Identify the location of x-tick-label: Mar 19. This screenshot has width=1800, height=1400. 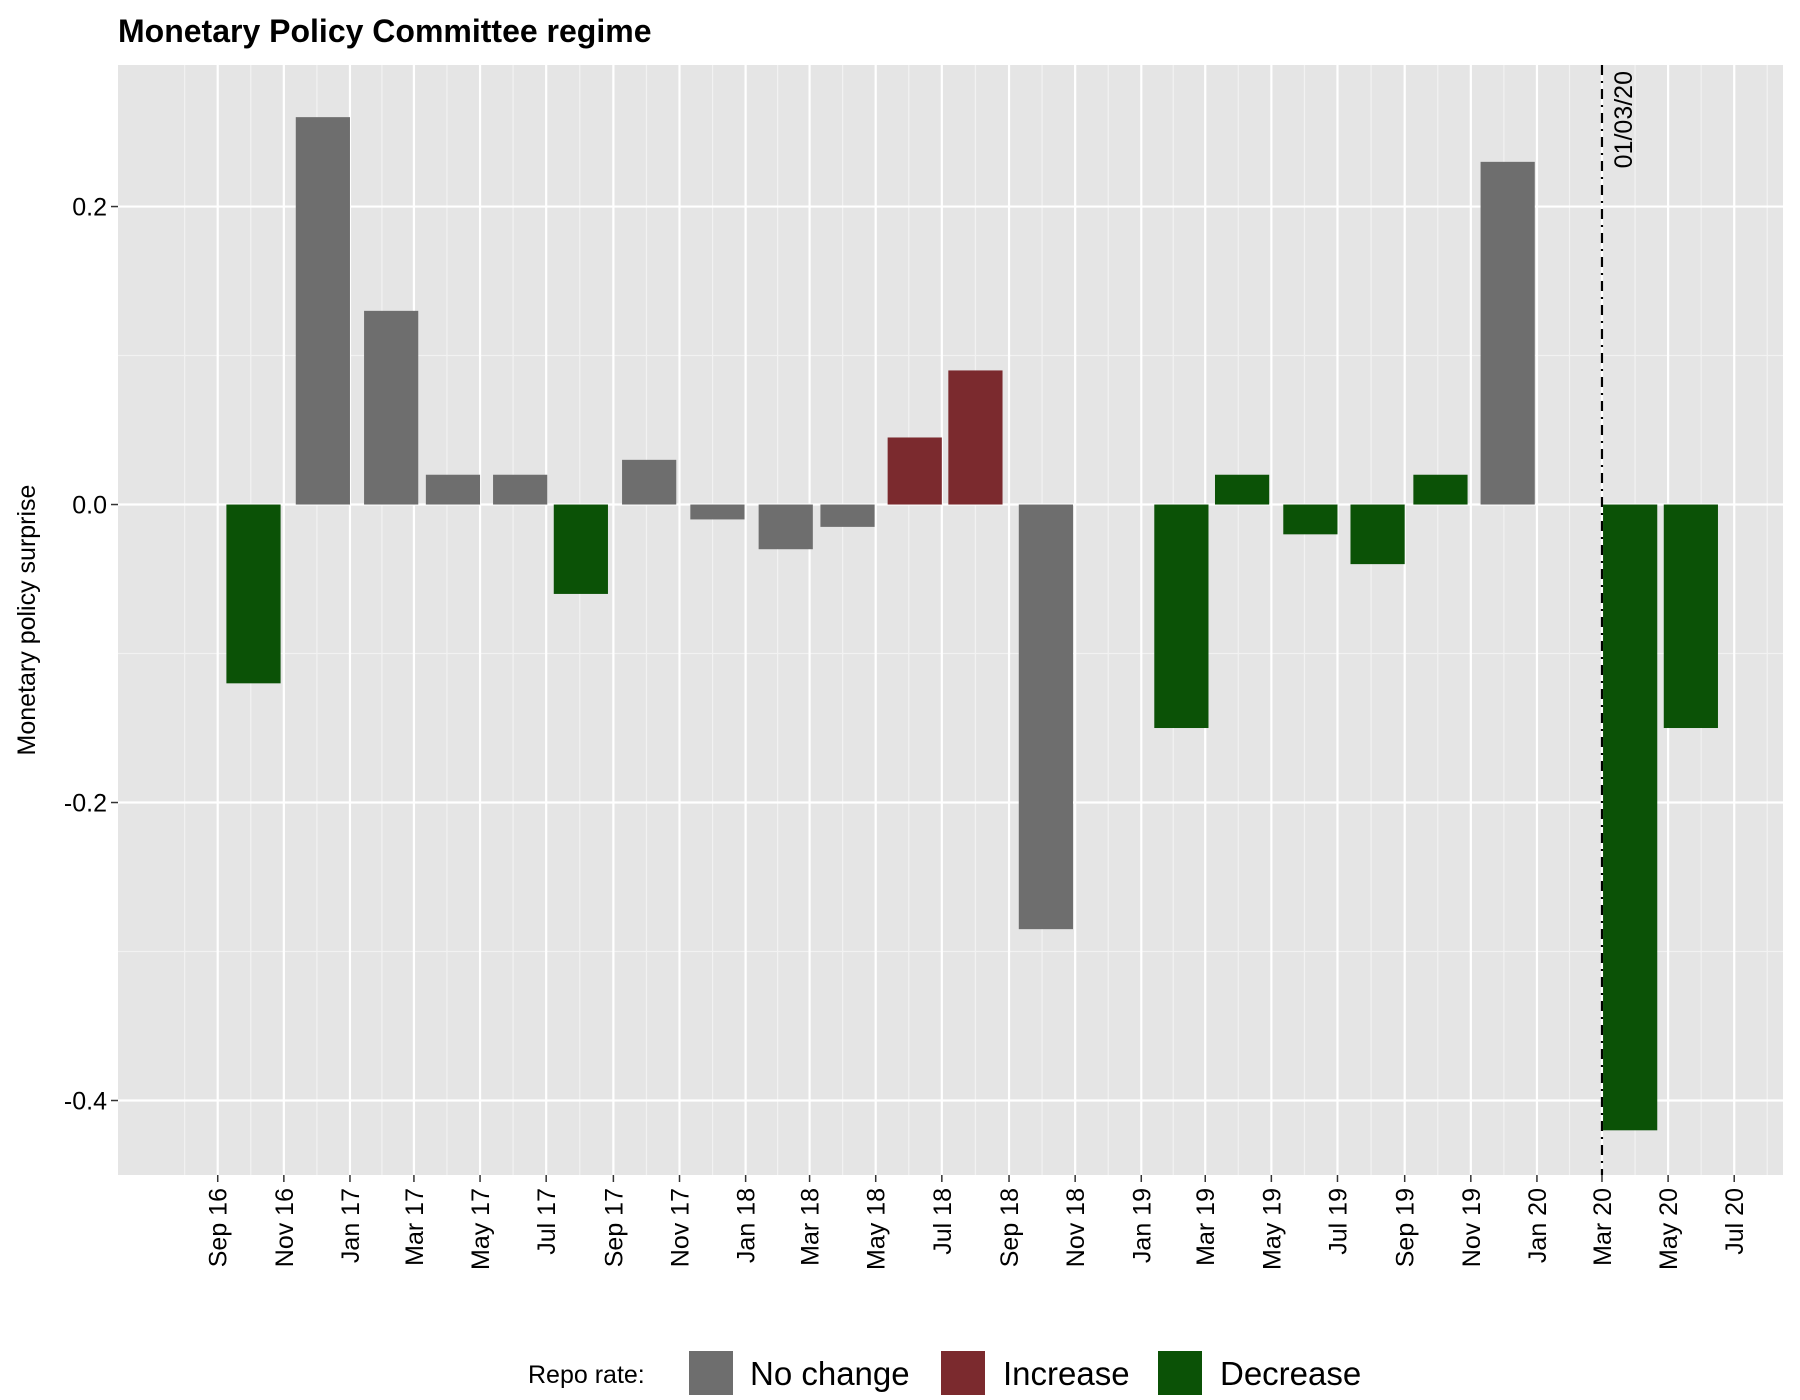
(1206, 1227).